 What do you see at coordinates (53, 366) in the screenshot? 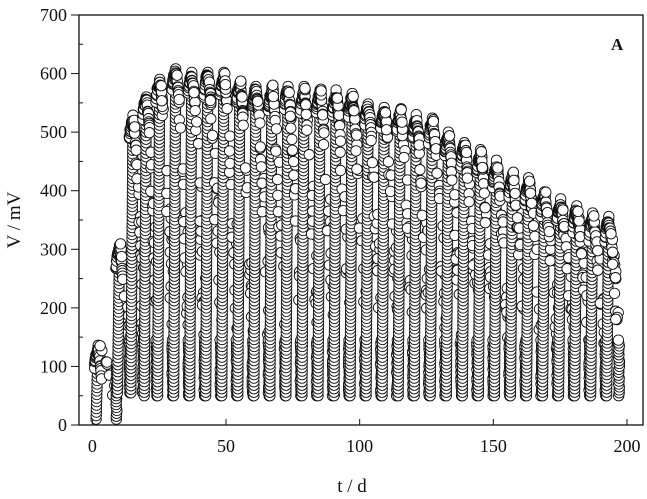
I see `y-tick-label: 100` at bounding box center [53, 366].